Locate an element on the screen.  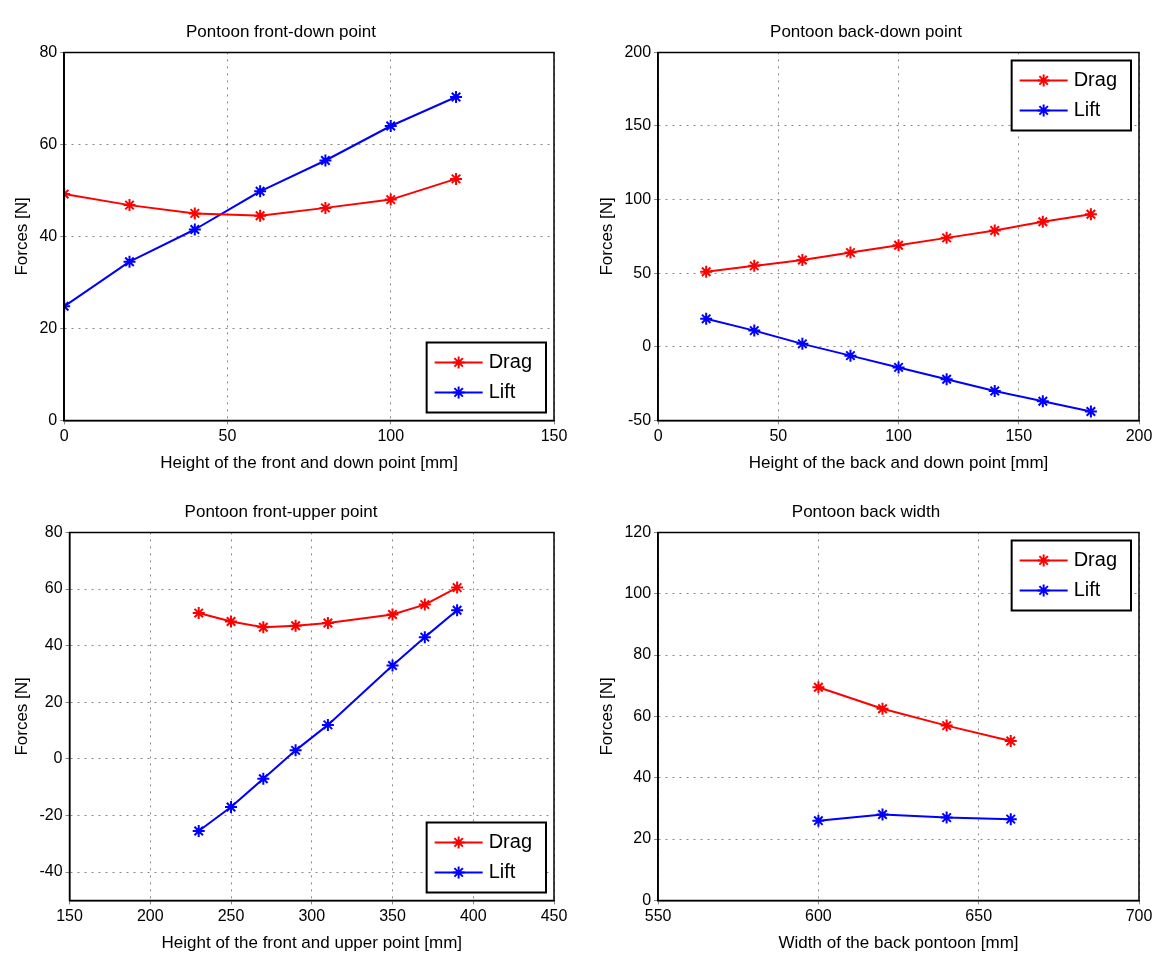
x-tick-label: 550 is located at coordinates (658, 916).